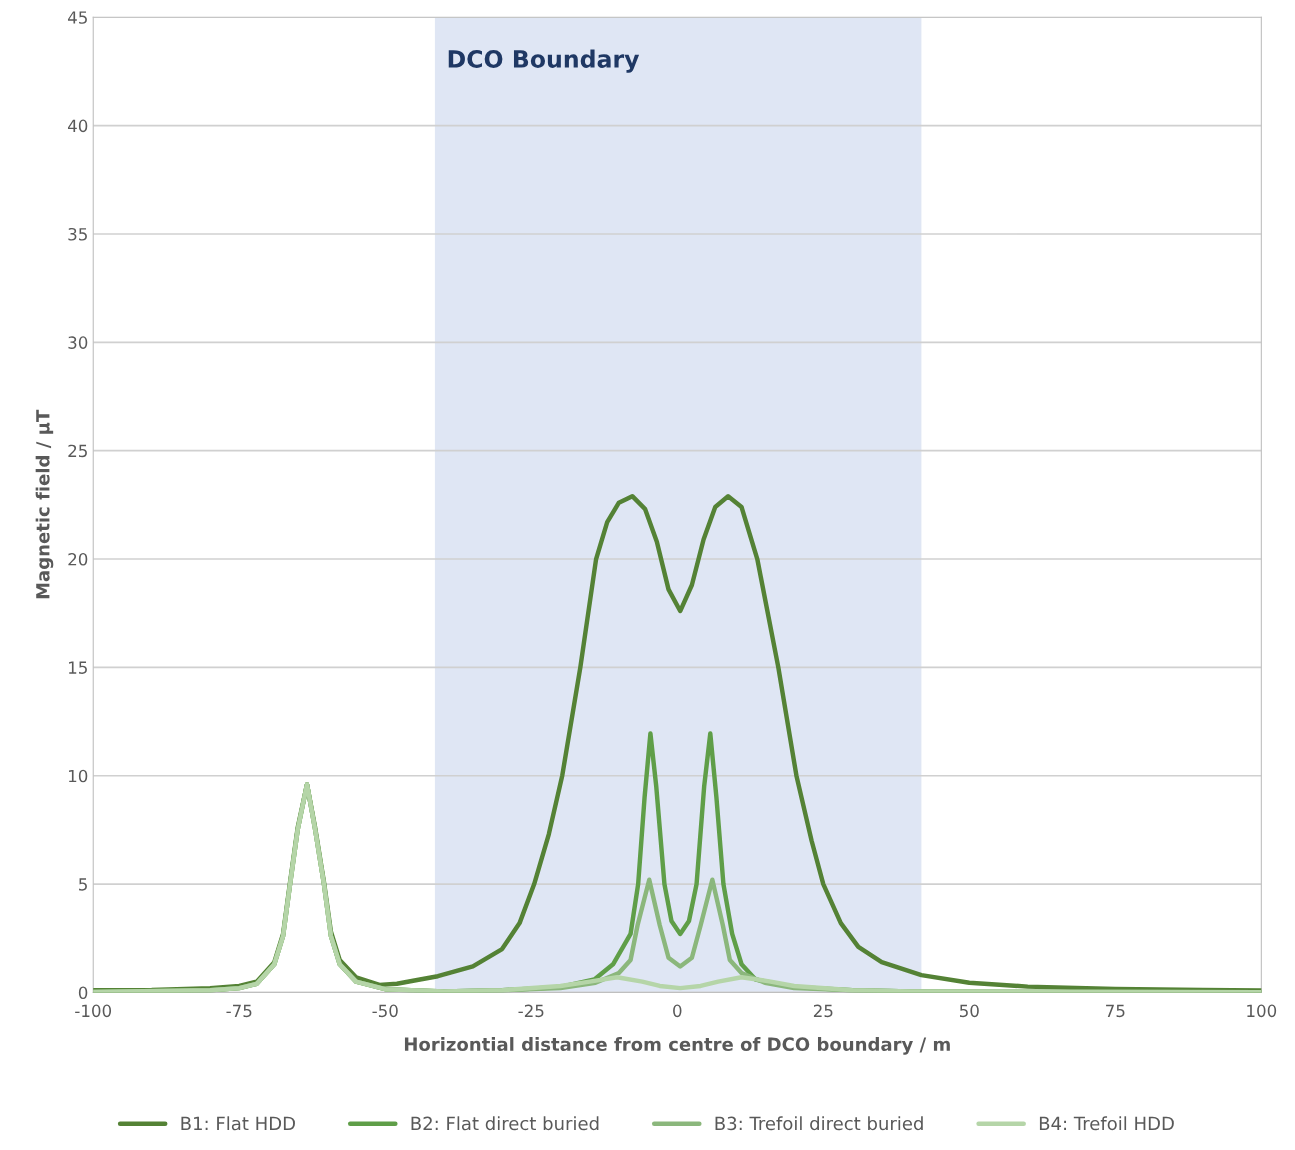  What do you see at coordinates (78, 667) in the screenshot?
I see `y-tick-label: 15` at bounding box center [78, 667].